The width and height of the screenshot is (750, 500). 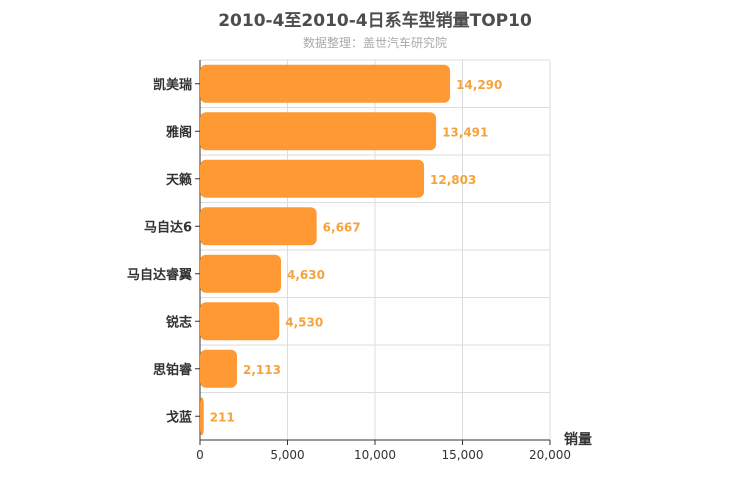 What do you see at coordinates (374, 43) in the screenshot?
I see `chart-subtitle: 数据整理：盖世汽车研究院` at bounding box center [374, 43].